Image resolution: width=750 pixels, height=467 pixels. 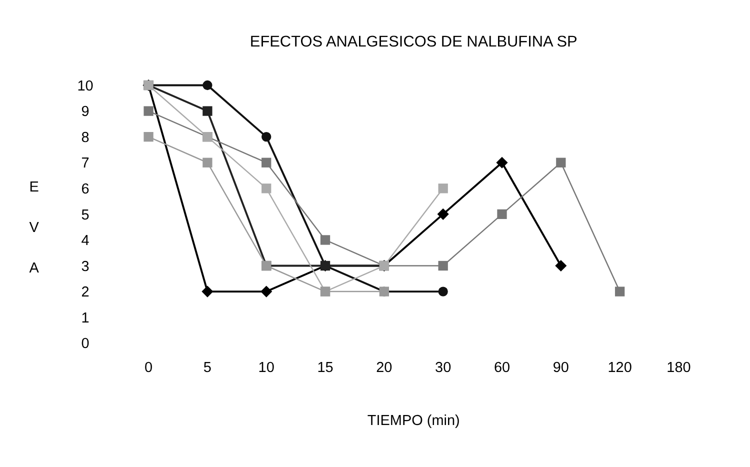 What do you see at coordinates (266, 368) in the screenshot?
I see `x-tick-label: 10` at bounding box center [266, 368].